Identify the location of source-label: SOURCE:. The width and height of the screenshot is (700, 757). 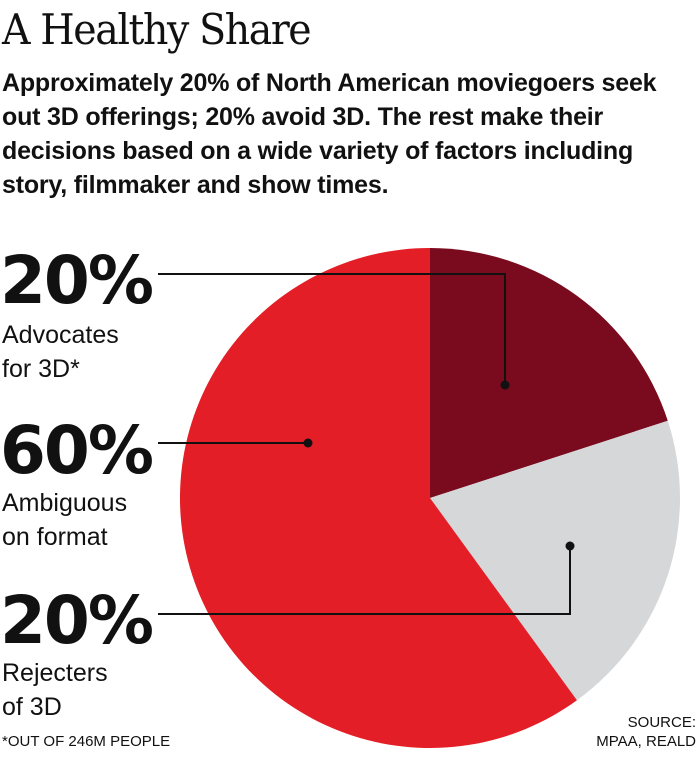
(661, 722).